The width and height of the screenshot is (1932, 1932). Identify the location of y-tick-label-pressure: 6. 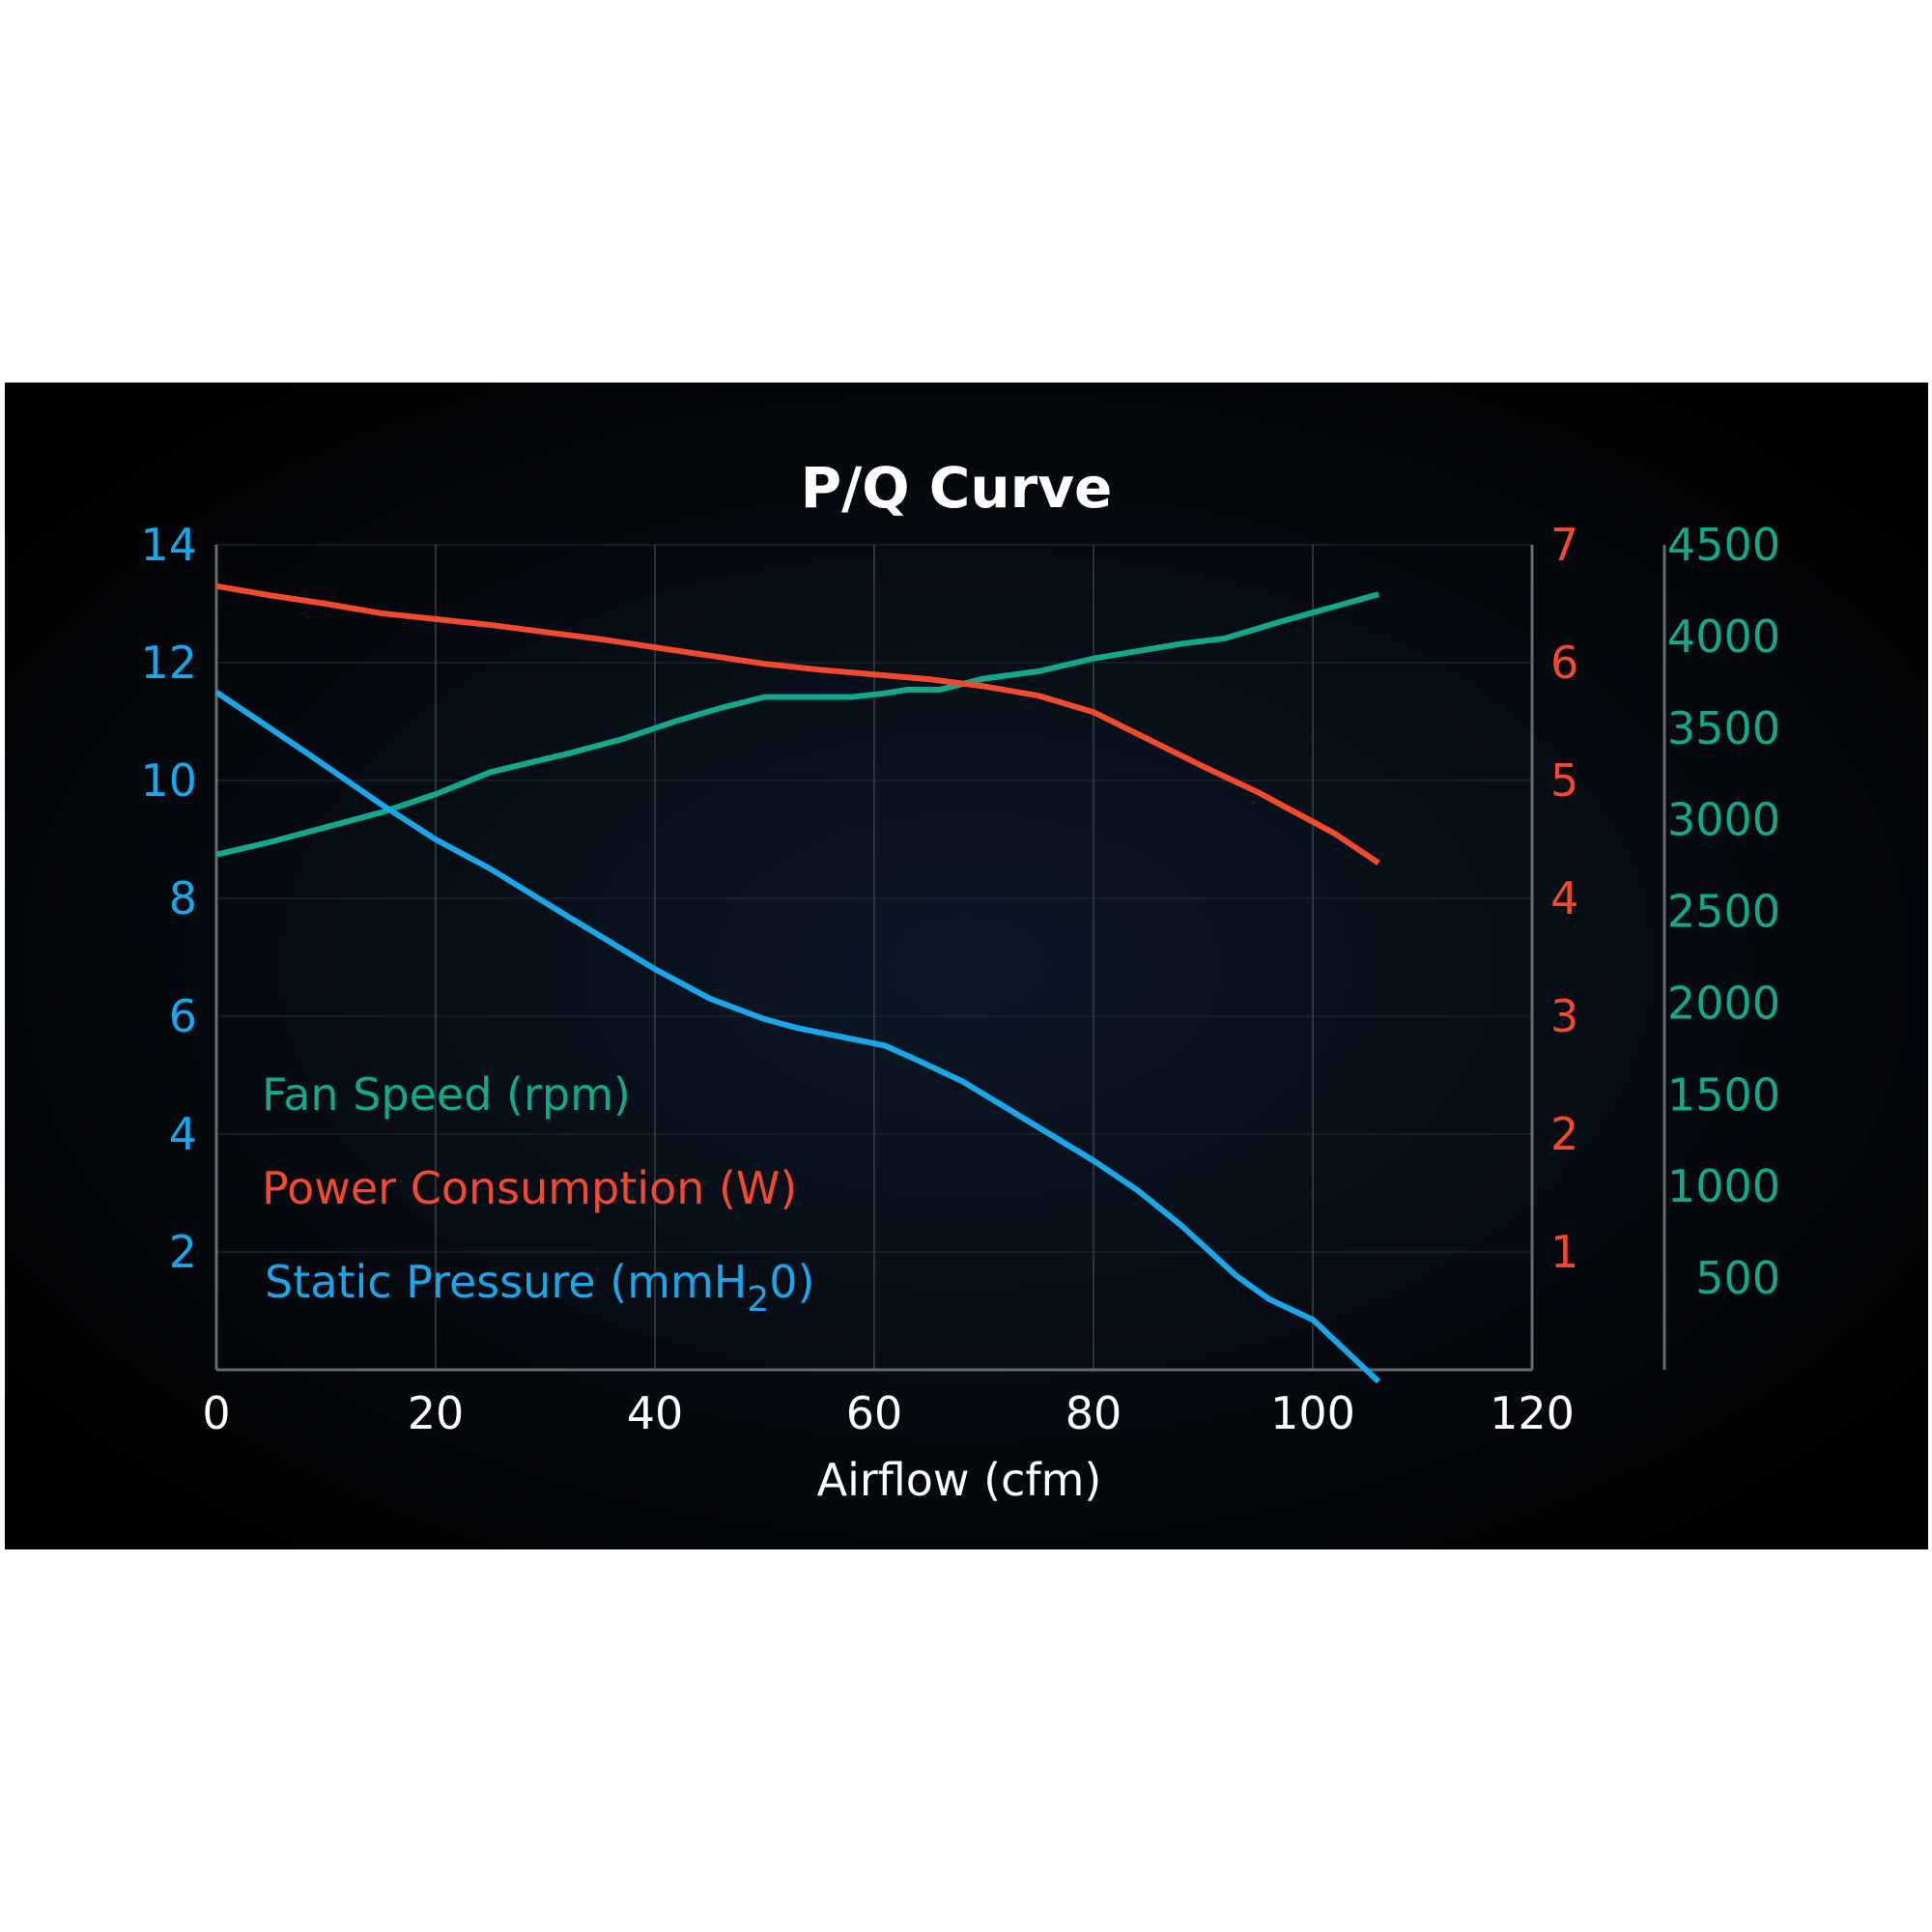
(183, 1016).